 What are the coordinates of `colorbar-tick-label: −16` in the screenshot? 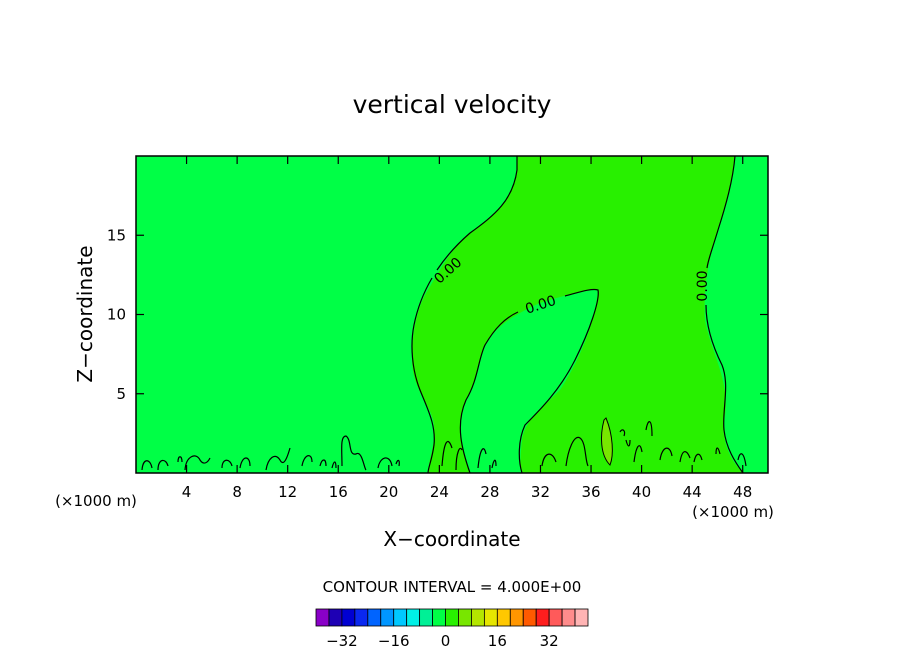 It's located at (394, 641).